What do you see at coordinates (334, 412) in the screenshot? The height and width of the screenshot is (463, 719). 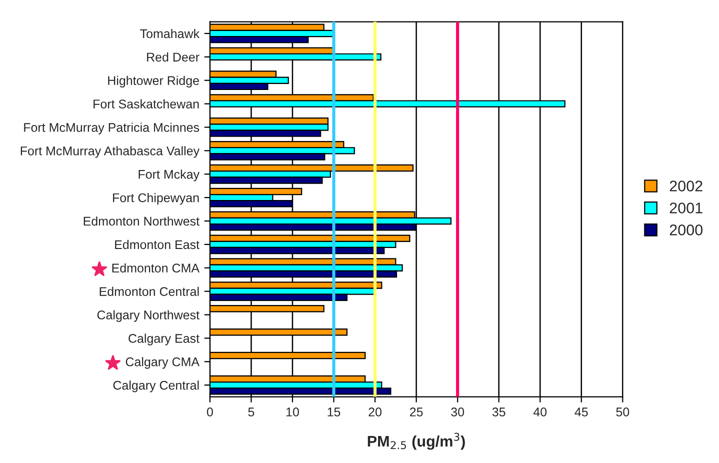 I see `x-tick-label: 15` at bounding box center [334, 412].